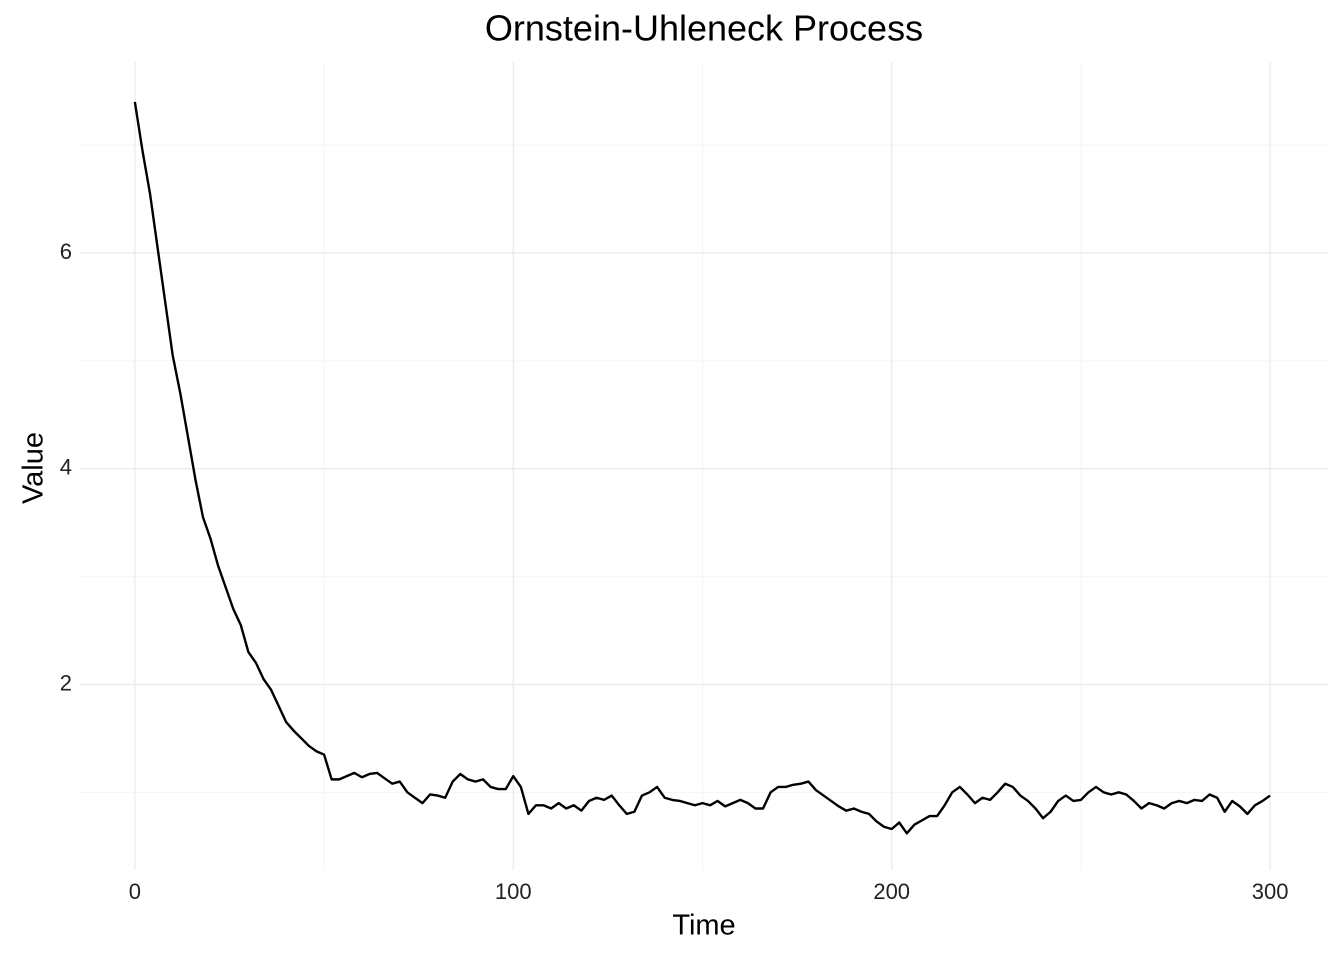  Describe the element at coordinates (891, 891) in the screenshot. I see `x-tick-label: 200` at that location.